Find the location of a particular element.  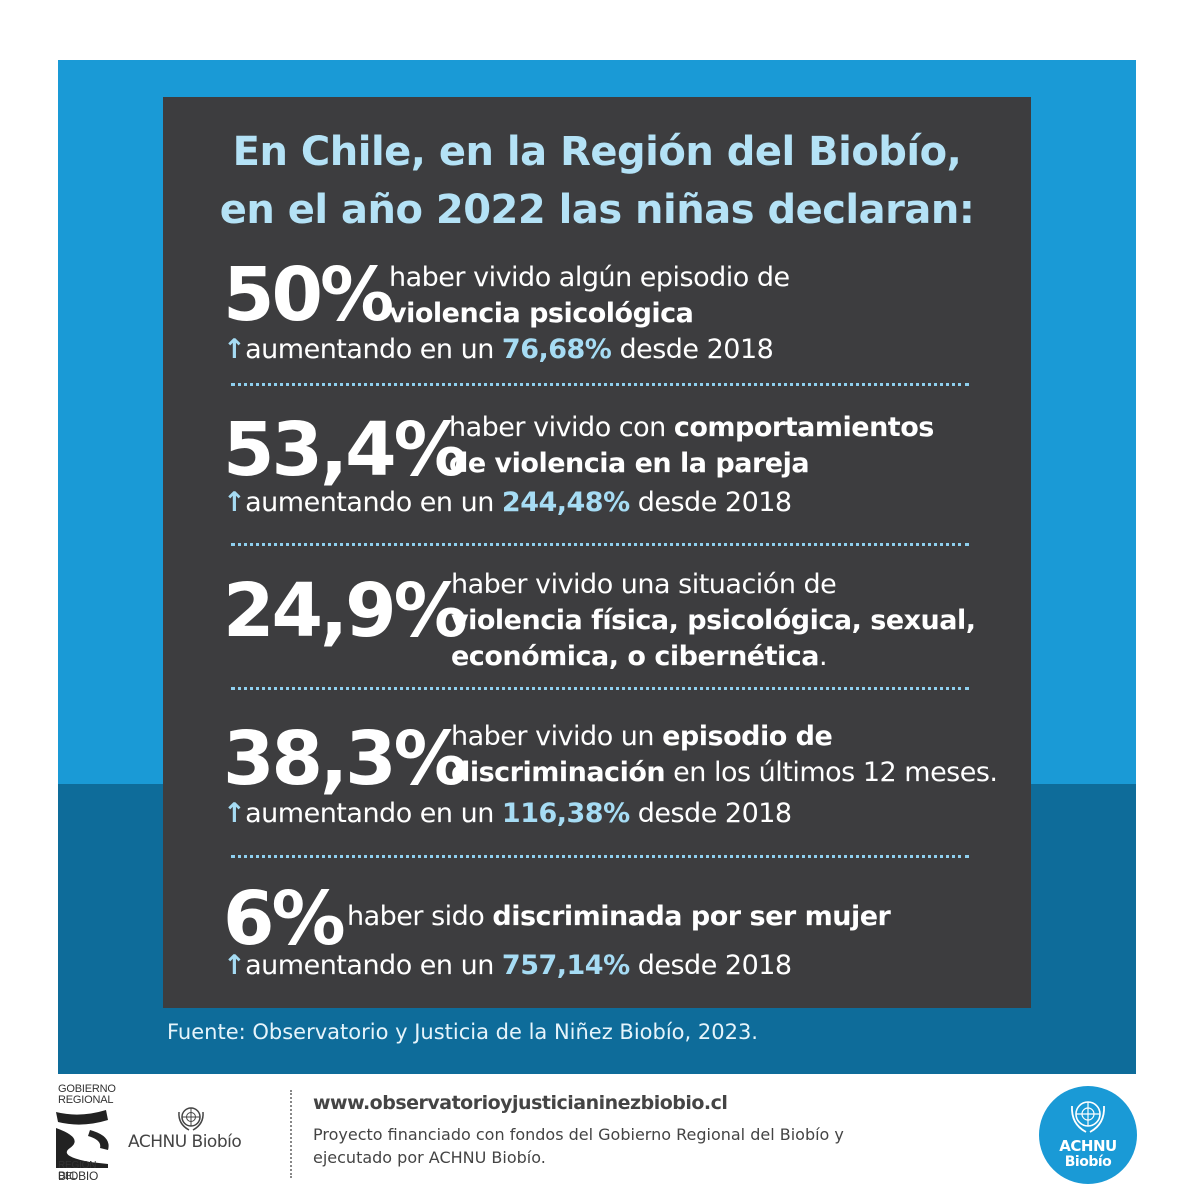

stat-increase: ↑aumentando en un 116,38% desde 2018 is located at coordinates (507, 813).